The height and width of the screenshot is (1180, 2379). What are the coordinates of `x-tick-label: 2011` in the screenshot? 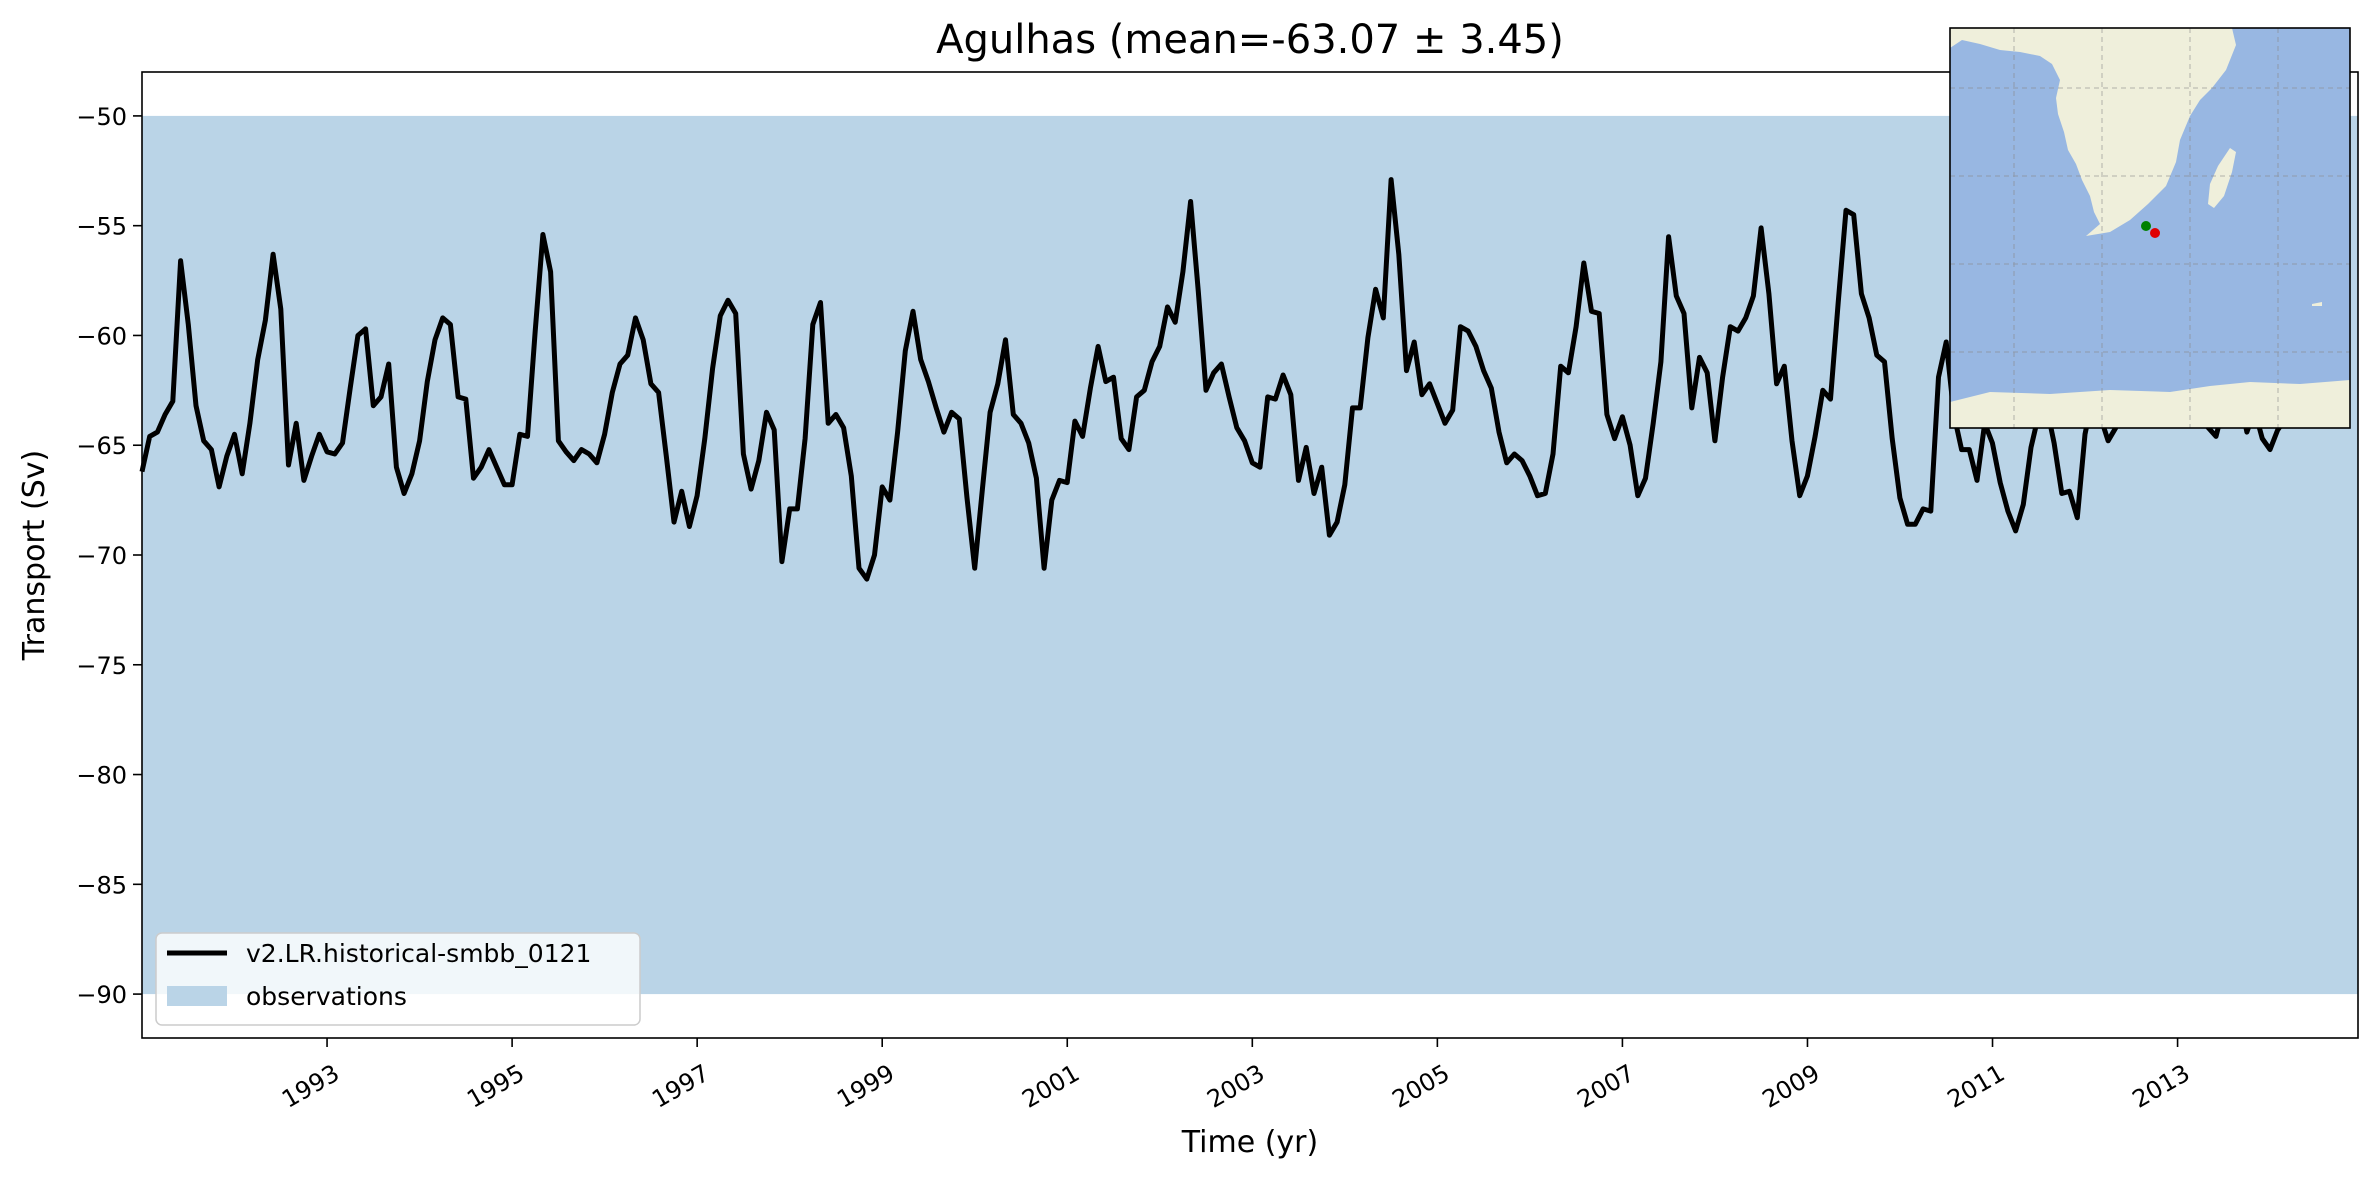 It's located at (1976, 1086).